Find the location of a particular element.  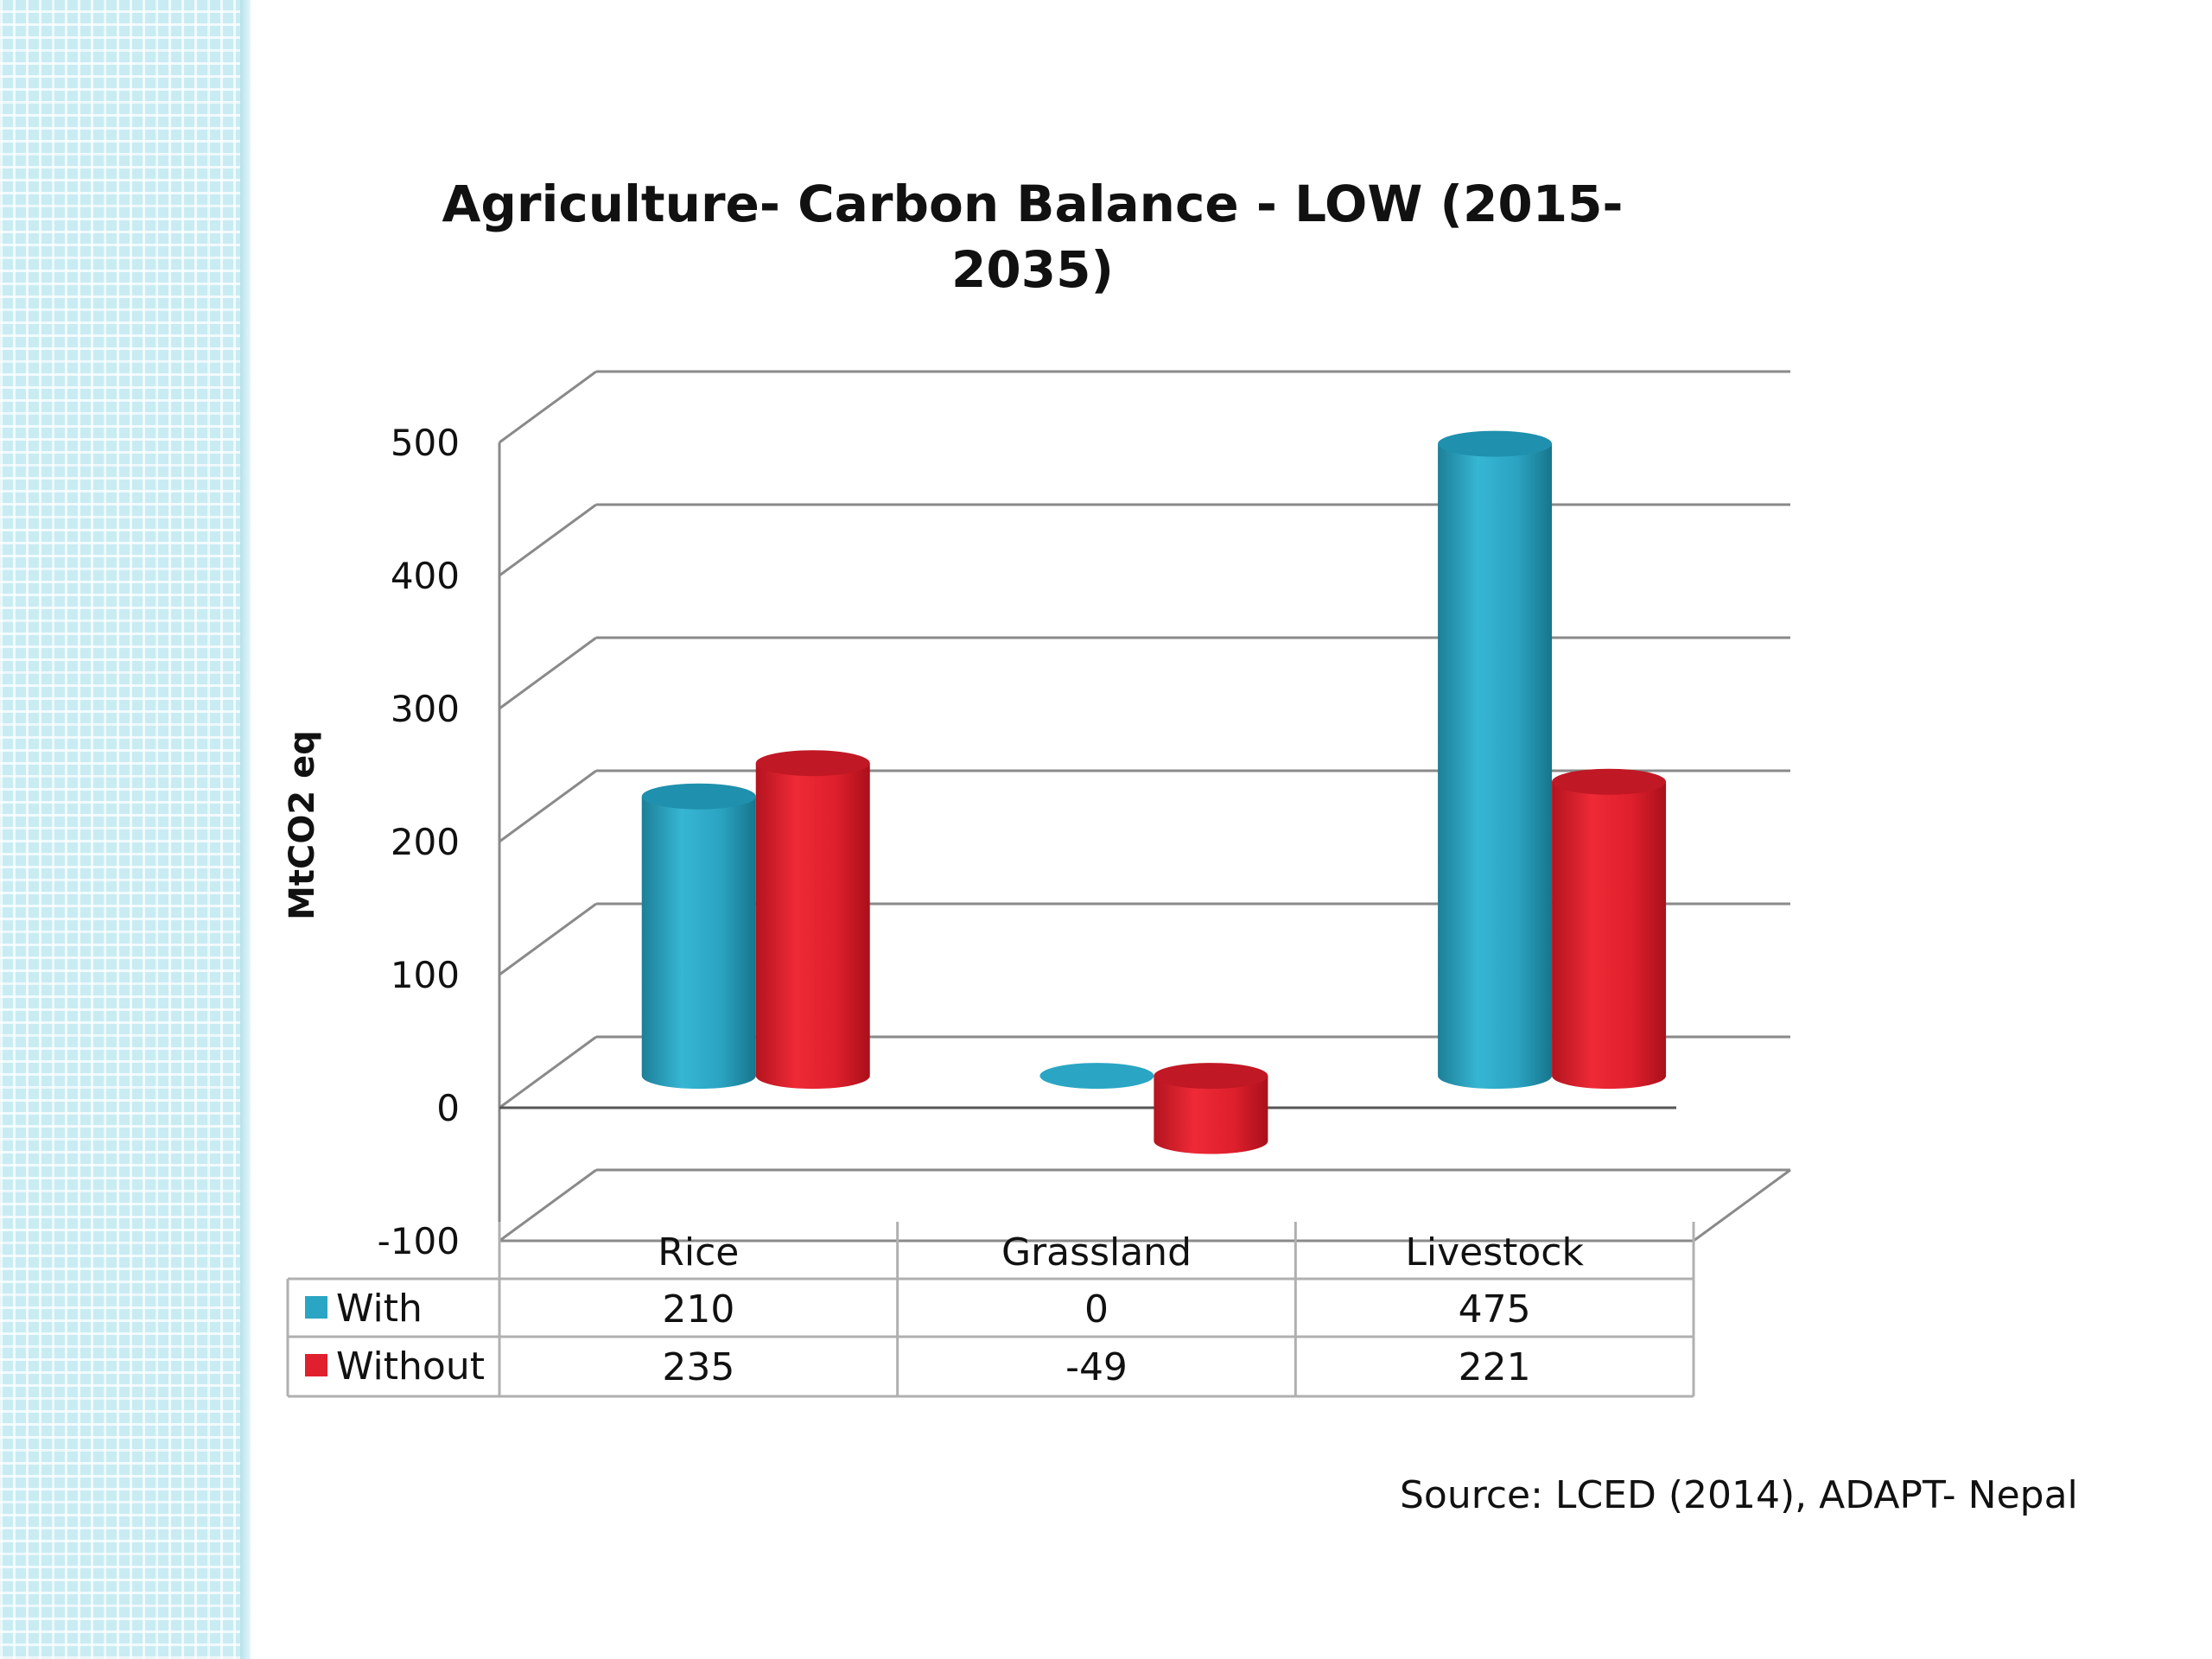

chart-title-line-1: Agriculture- Carbon Balance - LOW (2015- is located at coordinates (1033, 204).